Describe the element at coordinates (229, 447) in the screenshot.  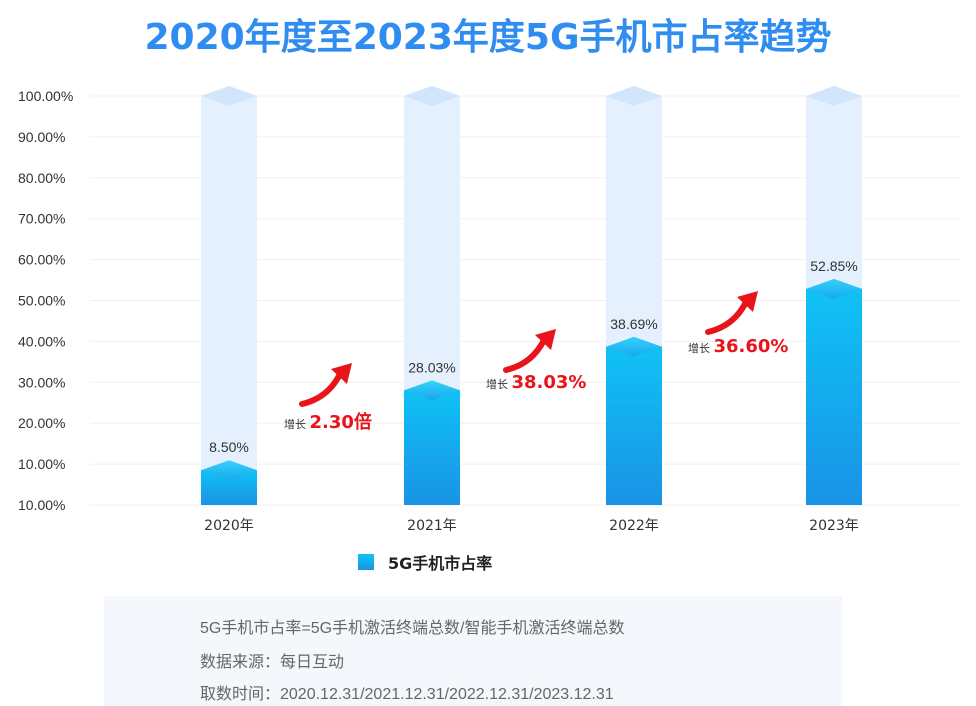
I see `value-label: 8.50%` at that location.